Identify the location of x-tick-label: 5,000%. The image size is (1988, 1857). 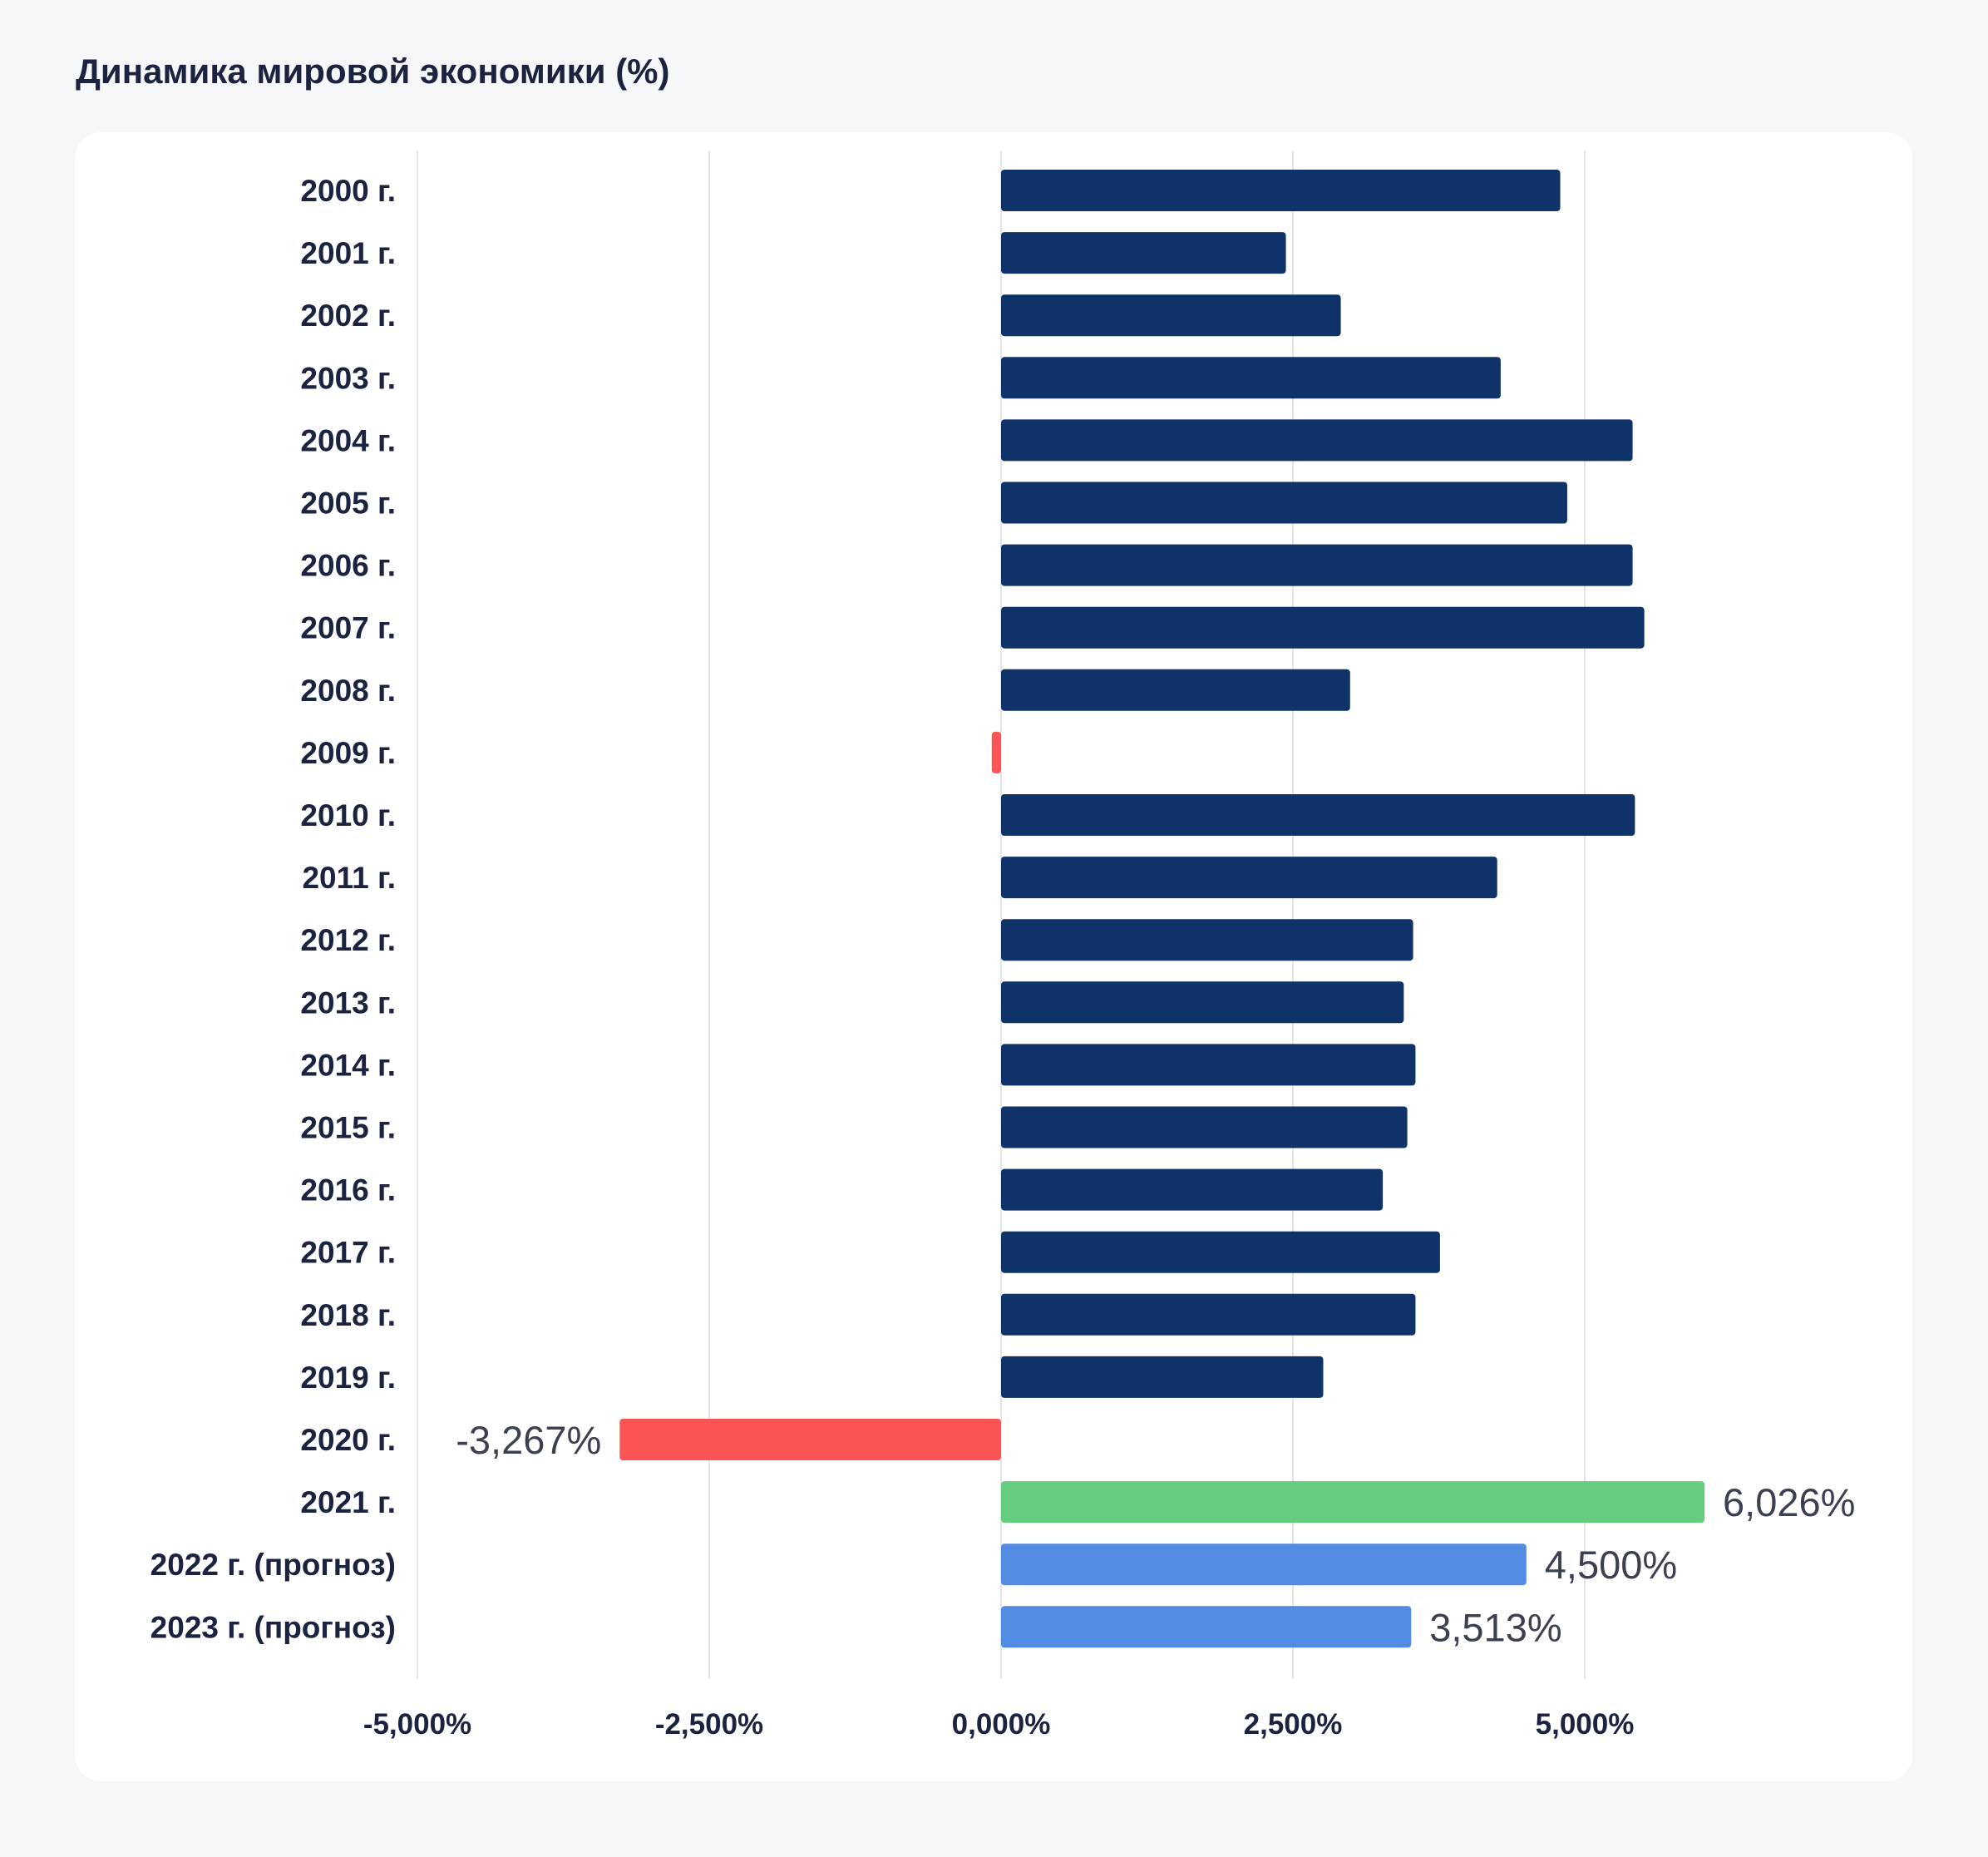
(1585, 1725).